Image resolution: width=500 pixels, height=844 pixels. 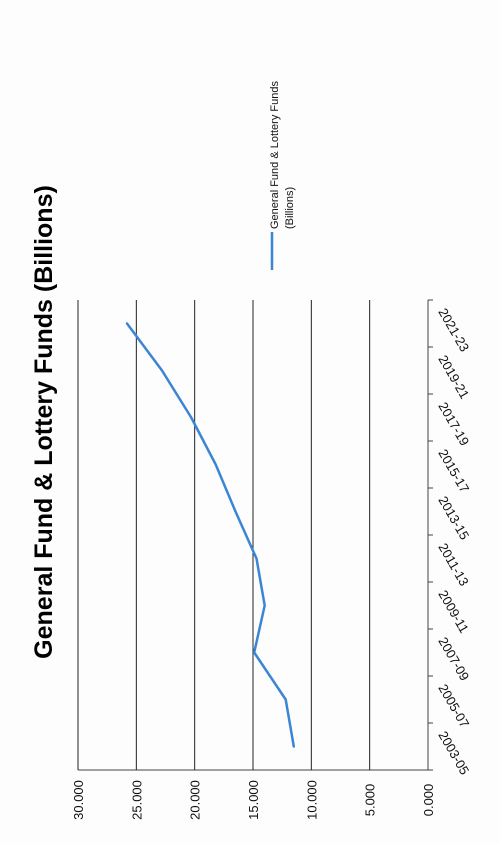 I want to click on category-tick-label: 2021-23, so click(x=453, y=330).